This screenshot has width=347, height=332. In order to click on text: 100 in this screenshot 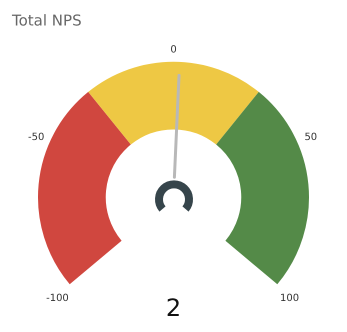, I will do `click(290, 298)`.